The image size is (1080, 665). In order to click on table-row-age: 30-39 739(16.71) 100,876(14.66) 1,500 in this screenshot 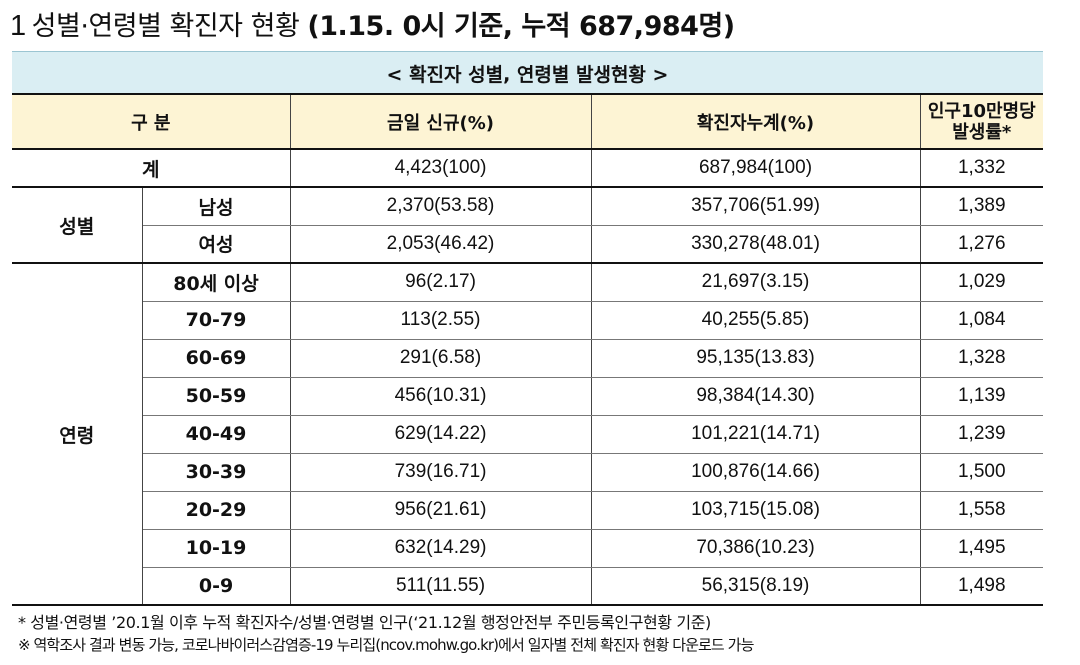, I will do `click(528, 472)`.